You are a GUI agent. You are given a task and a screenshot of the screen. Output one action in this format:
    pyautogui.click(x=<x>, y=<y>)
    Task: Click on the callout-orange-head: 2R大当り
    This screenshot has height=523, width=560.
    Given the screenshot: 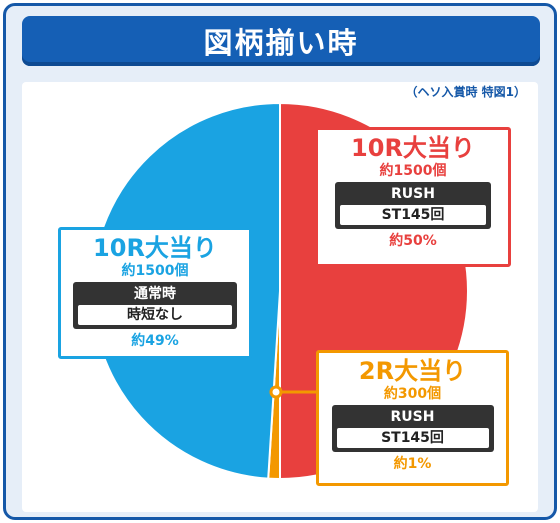 What is the action you would take?
    pyautogui.click(x=412, y=371)
    